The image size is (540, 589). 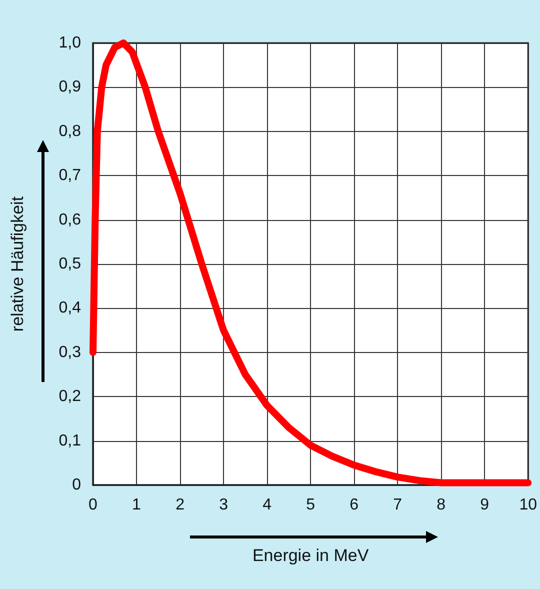 What do you see at coordinates (441, 505) in the screenshot?
I see `x-tick-label: 8` at bounding box center [441, 505].